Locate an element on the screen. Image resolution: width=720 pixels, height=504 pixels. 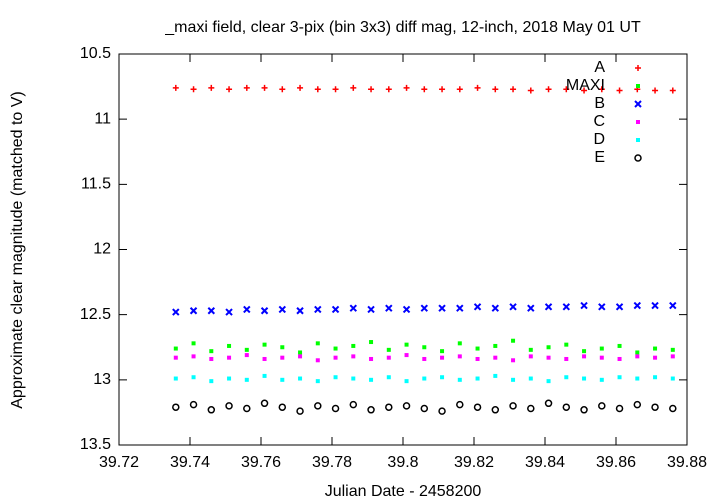
x-tick-label: 39.84 is located at coordinates (545, 462).